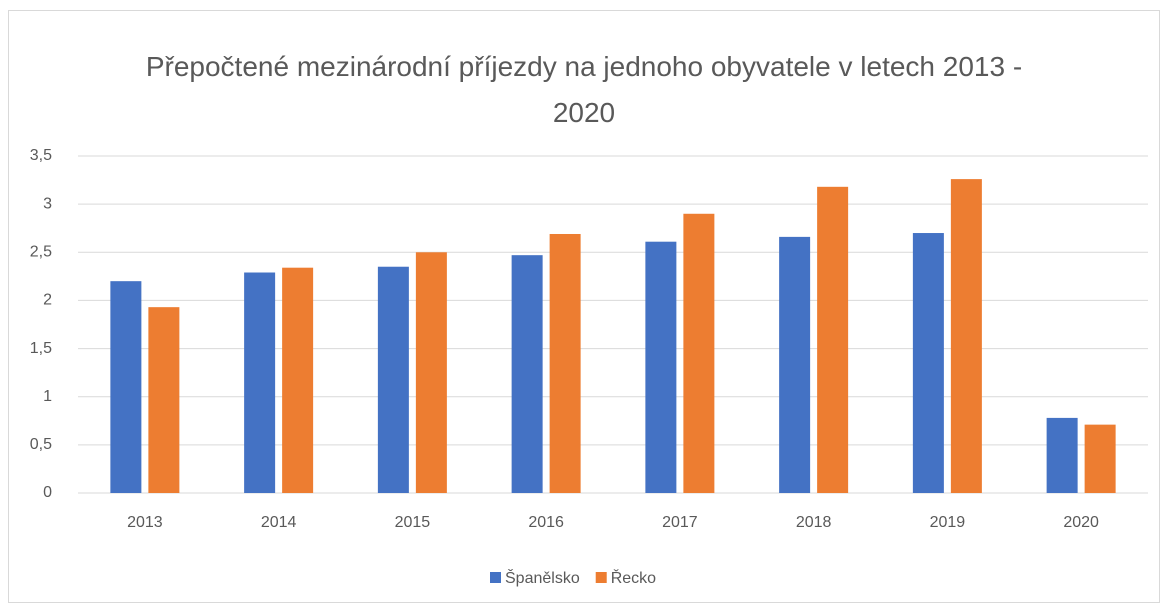  Describe the element at coordinates (41, 348) in the screenshot. I see `y-tick-label: 1,5` at that location.